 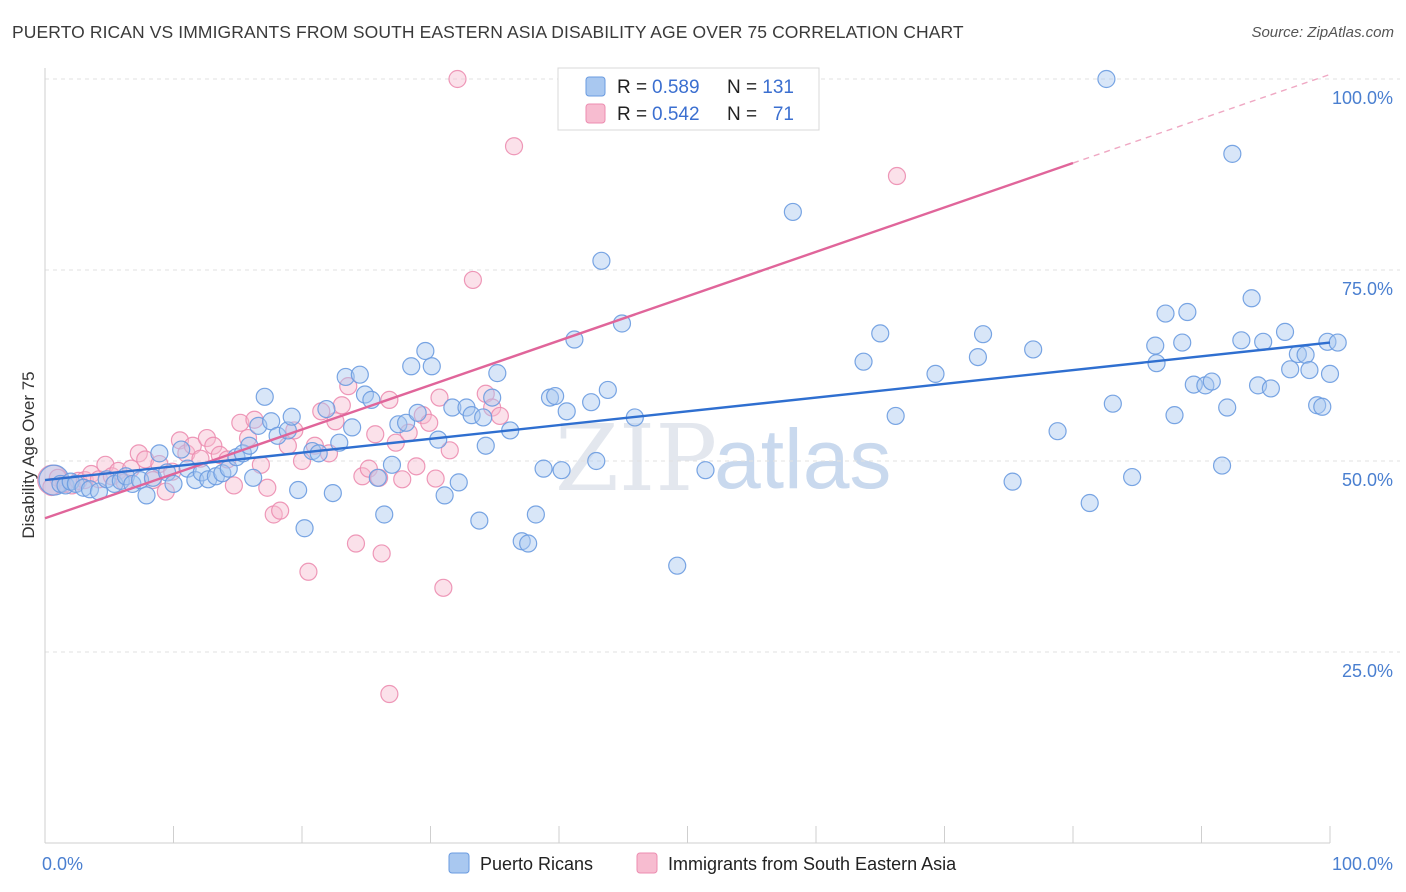 I want to click on legend-swatch-blue, so click(x=595, y=86).